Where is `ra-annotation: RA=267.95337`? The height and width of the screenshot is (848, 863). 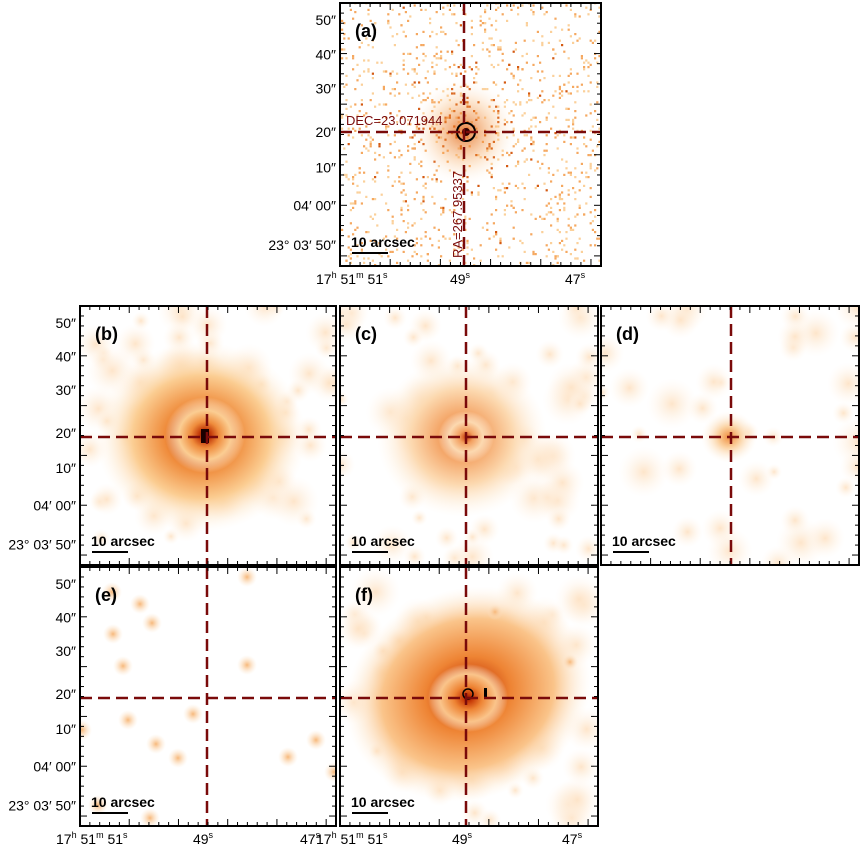 ra-annotation: RA=267.95337 is located at coordinates (457, 214).